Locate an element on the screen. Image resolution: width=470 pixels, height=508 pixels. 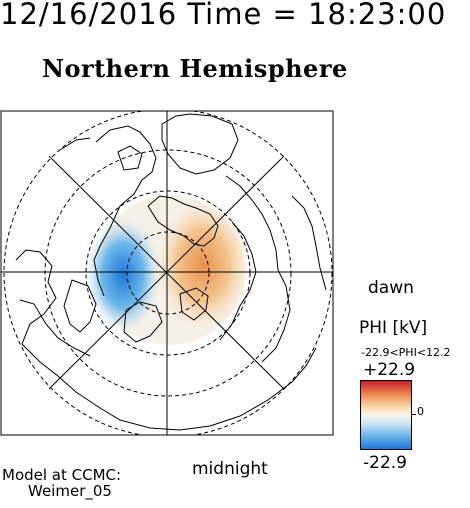
colorbar is located at coordinates (386, 415).